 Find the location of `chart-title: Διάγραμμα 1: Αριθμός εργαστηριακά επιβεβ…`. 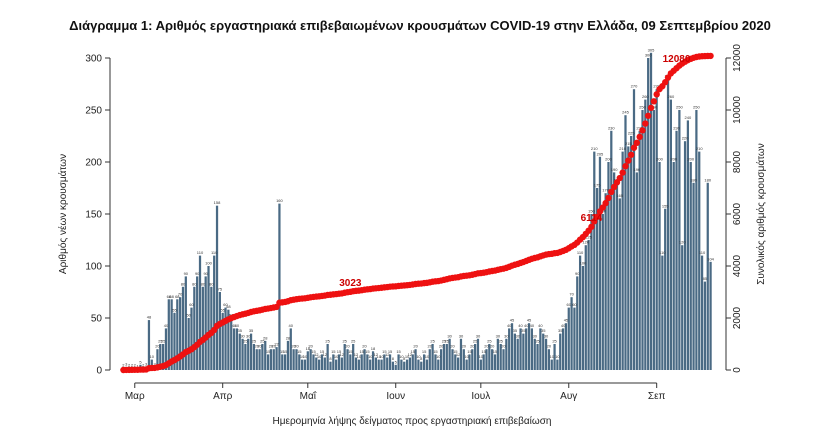

chart-title: Διάγραμμα 1: Αριθμός εργαστηριακά επιβεβ… is located at coordinates (420, 25).